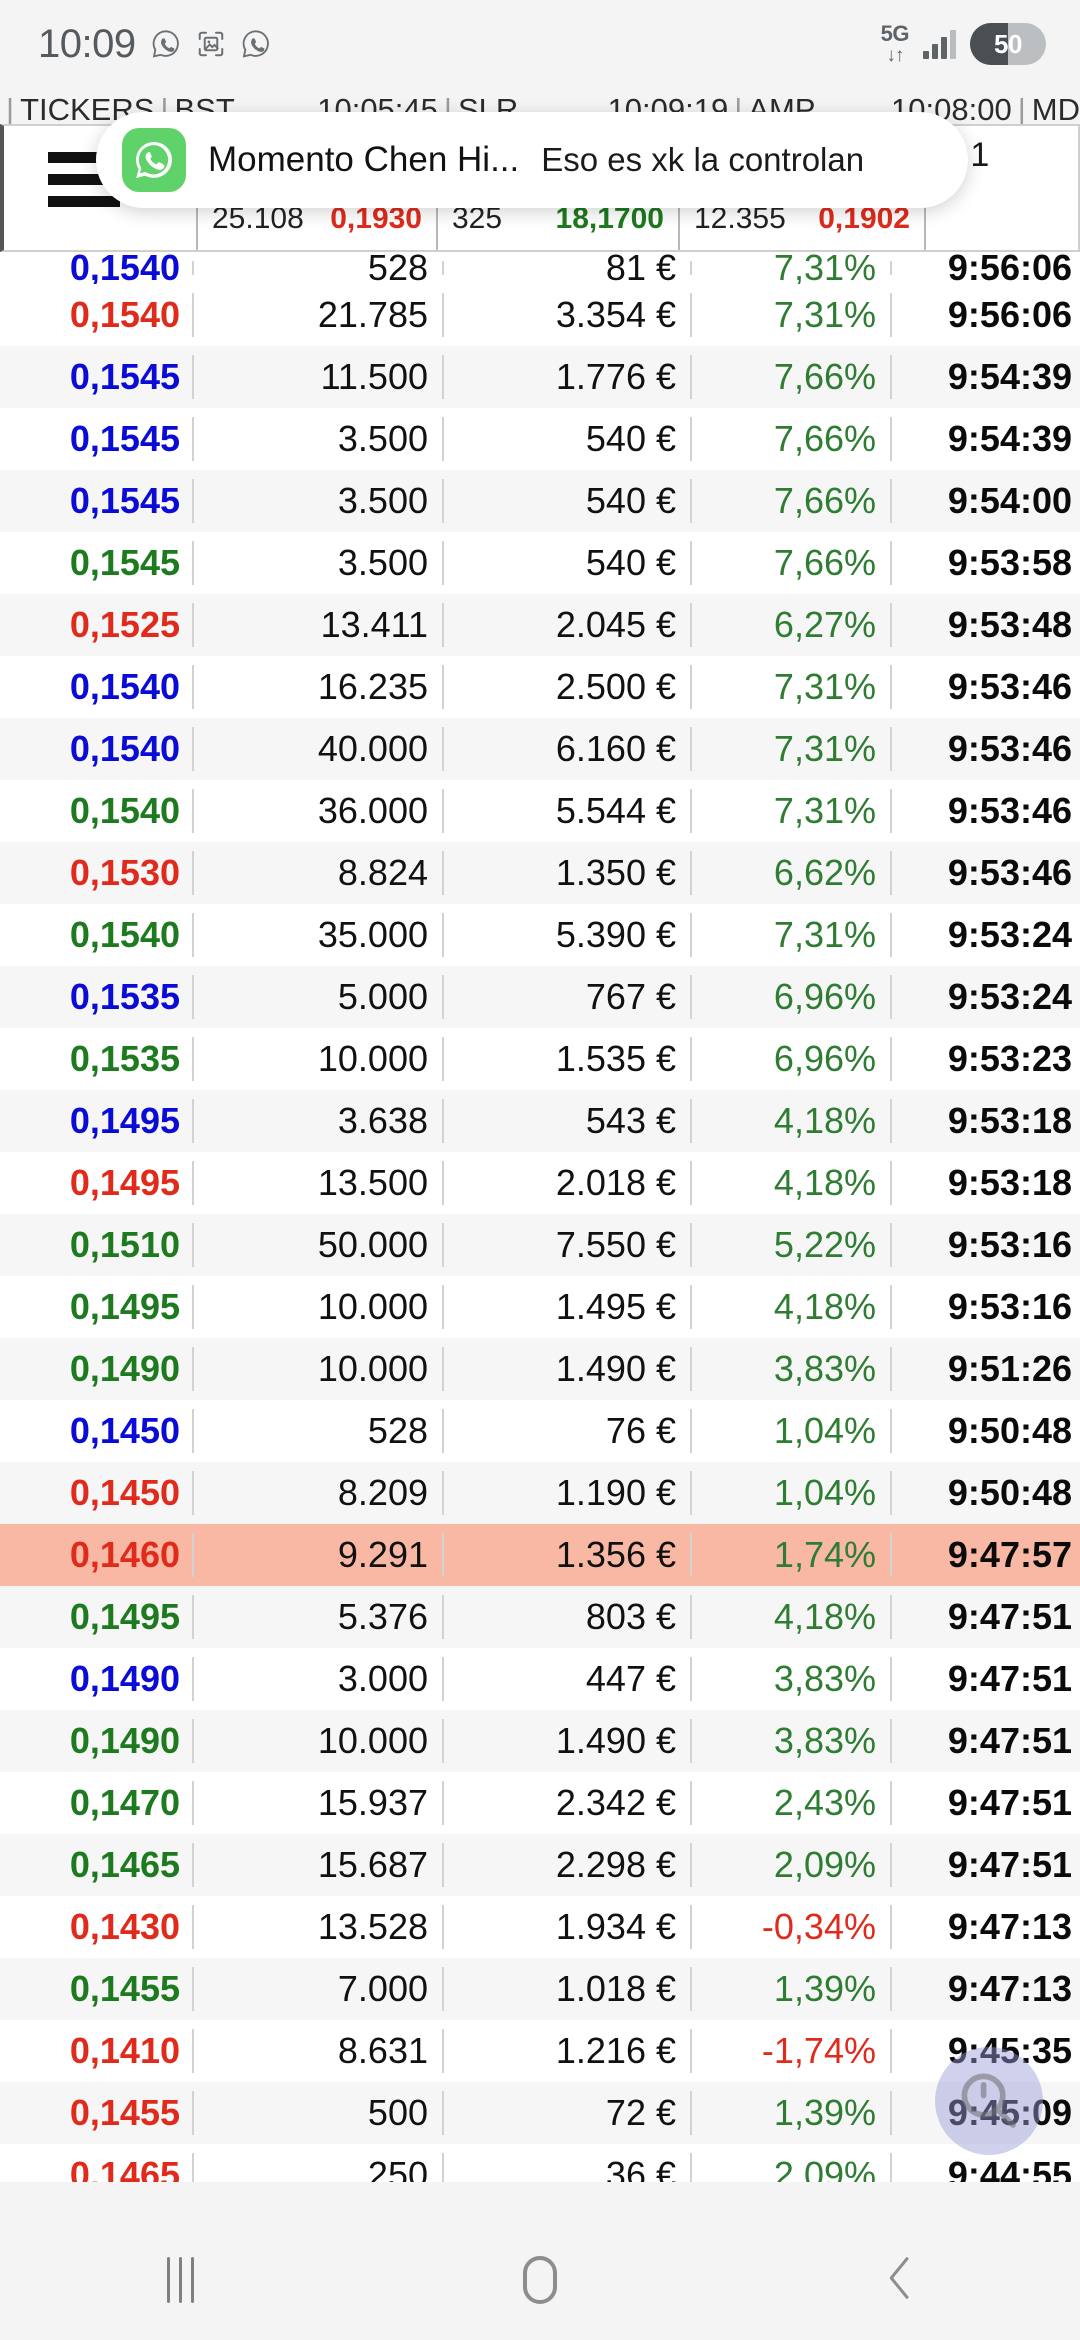  I want to click on cell-effective: 540 €, so click(566, 563).